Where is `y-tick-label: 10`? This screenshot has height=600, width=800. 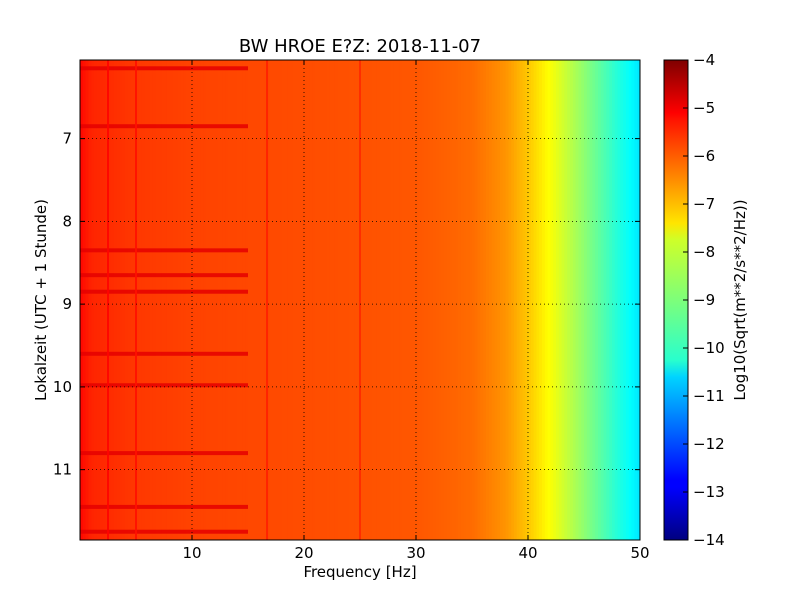 y-tick-label: 10 is located at coordinates (62, 387).